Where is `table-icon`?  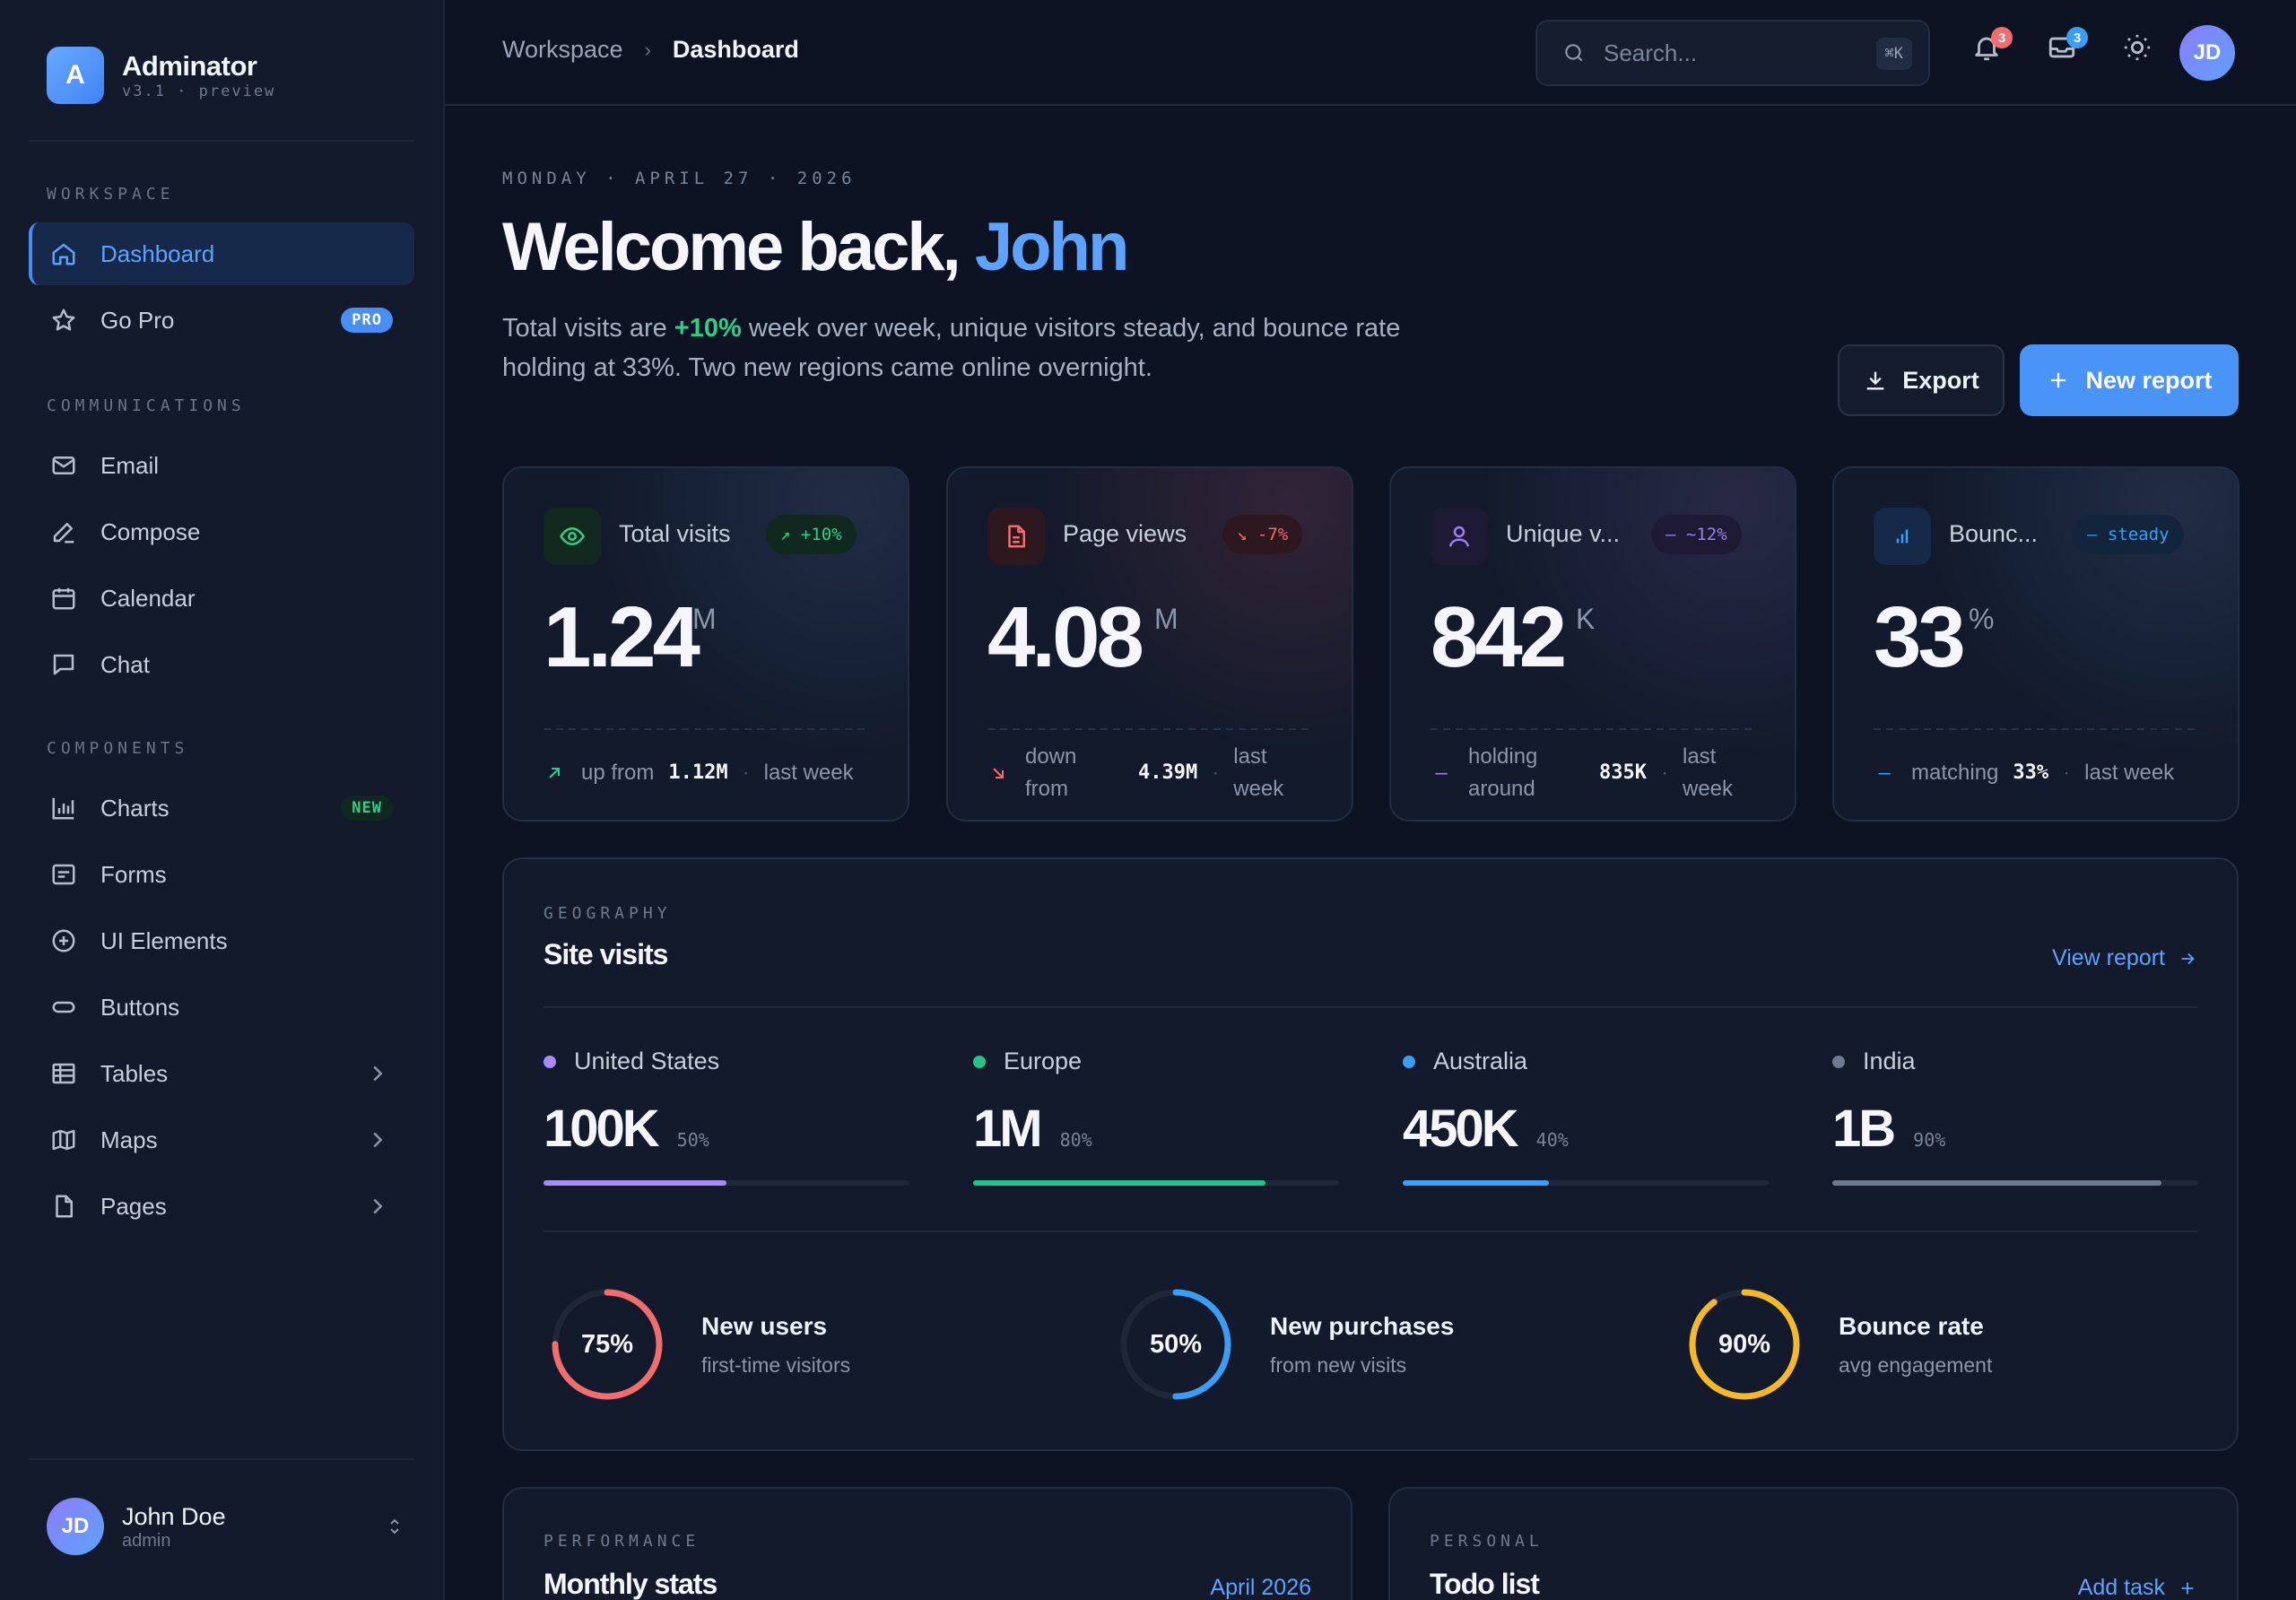 table-icon is located at coordinates (63, 1074).